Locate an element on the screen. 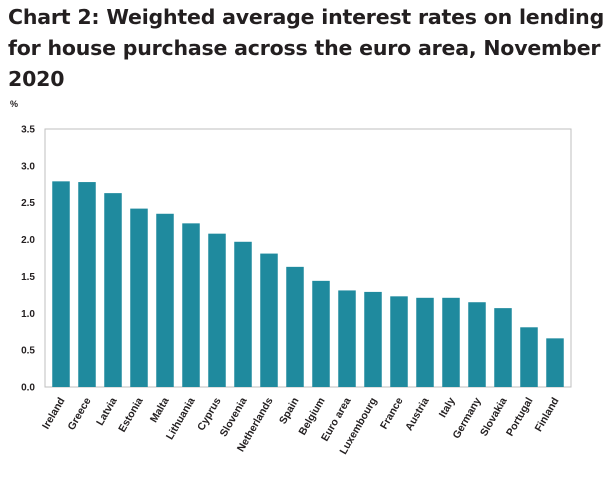 The width and height of the screenshot is (614, 483). x-category-label: Greece is located at coordinates (79, 413).